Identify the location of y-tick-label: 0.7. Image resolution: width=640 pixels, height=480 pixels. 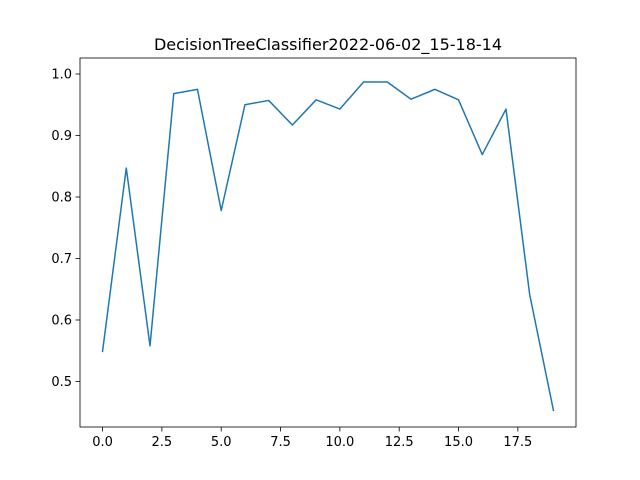
(61, 259).